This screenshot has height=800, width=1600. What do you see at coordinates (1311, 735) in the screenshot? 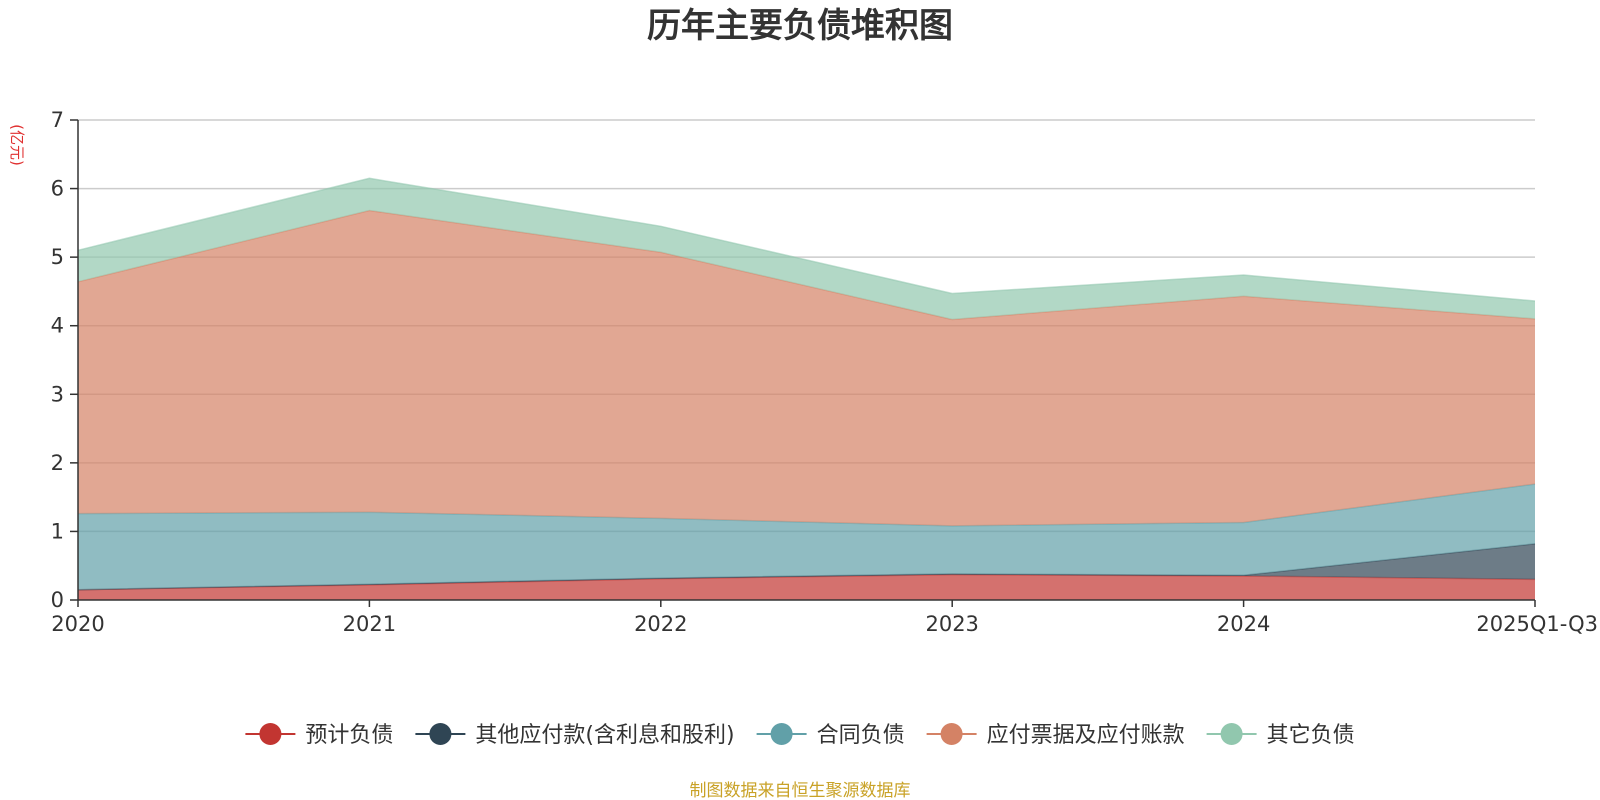
I see `legend-label: 其它负债` at bounding box center [1311, 735].